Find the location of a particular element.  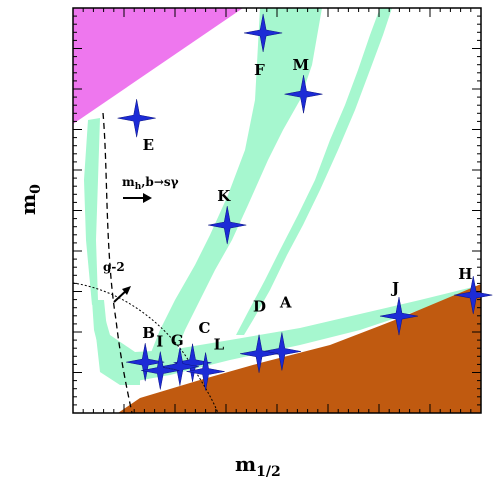

annotation-g-2: g-2 is located at coordinates (114, 267).